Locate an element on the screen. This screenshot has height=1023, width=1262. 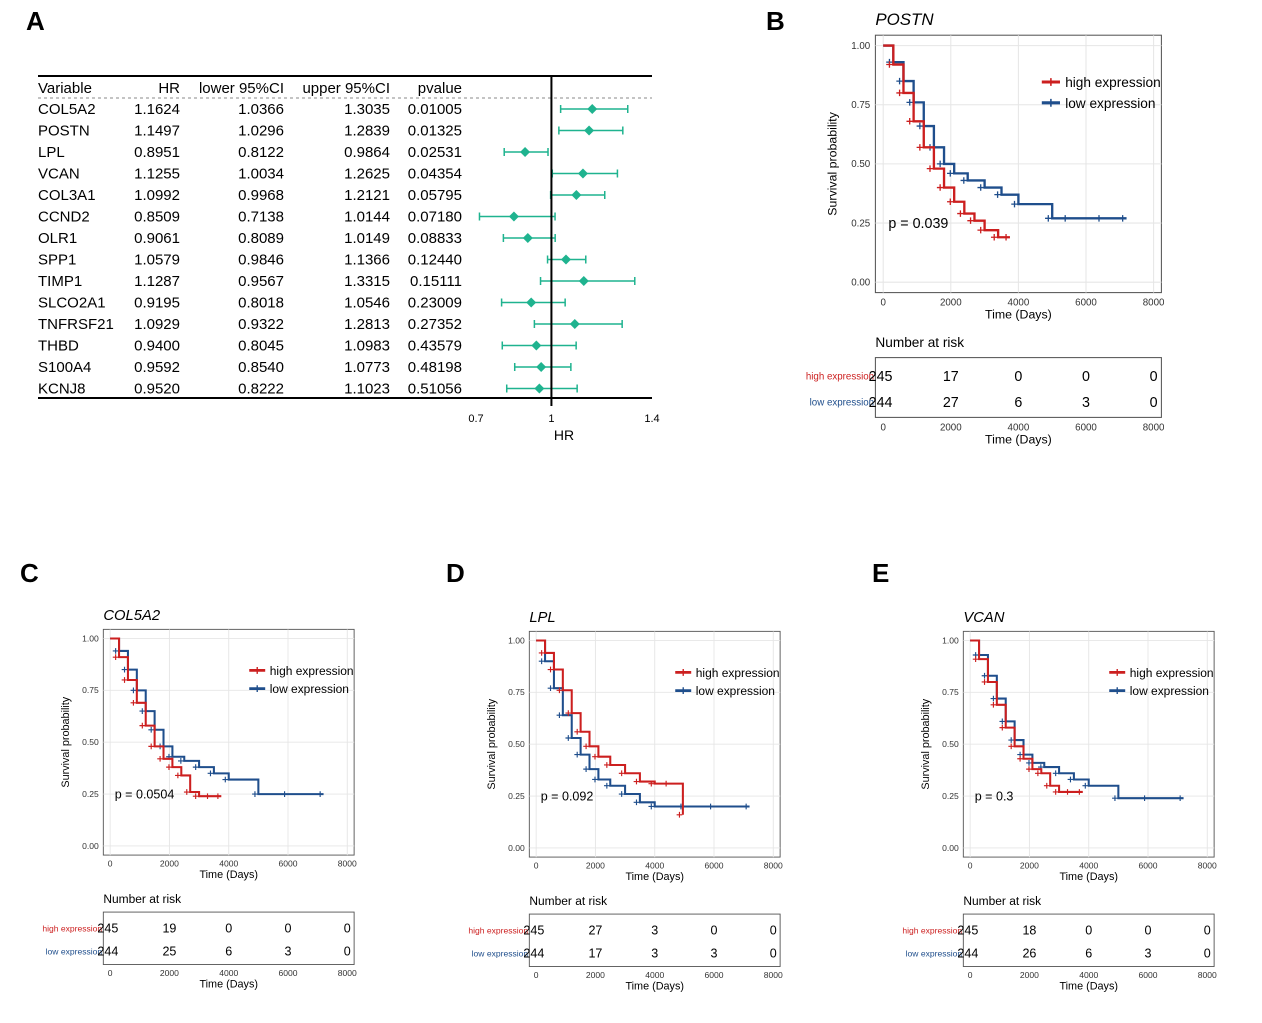
table-row-upper-ci: 1.0546 is located at coordinates (367, 303).